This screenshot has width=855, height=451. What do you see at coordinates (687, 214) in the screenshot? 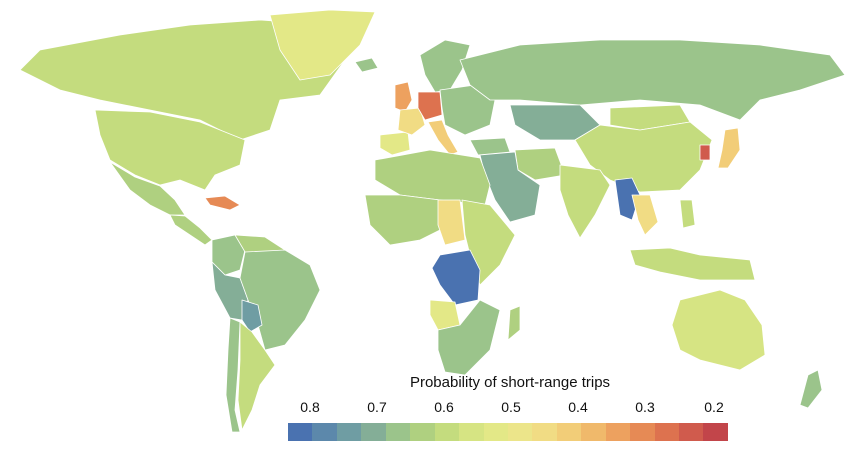
I see `region-philippines` at bounding box center [687, 214].